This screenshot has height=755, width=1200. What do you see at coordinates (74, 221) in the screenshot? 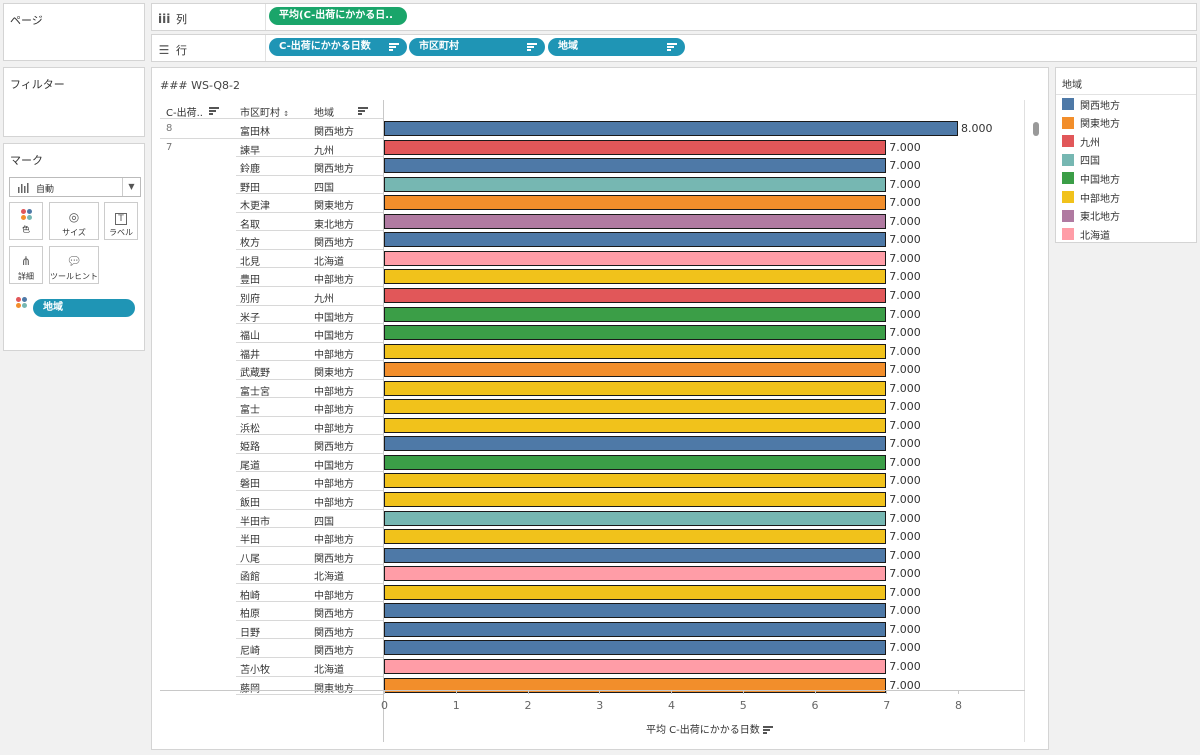
I see `size-button: ◎ サイズ` at bounding box center [74, 221].